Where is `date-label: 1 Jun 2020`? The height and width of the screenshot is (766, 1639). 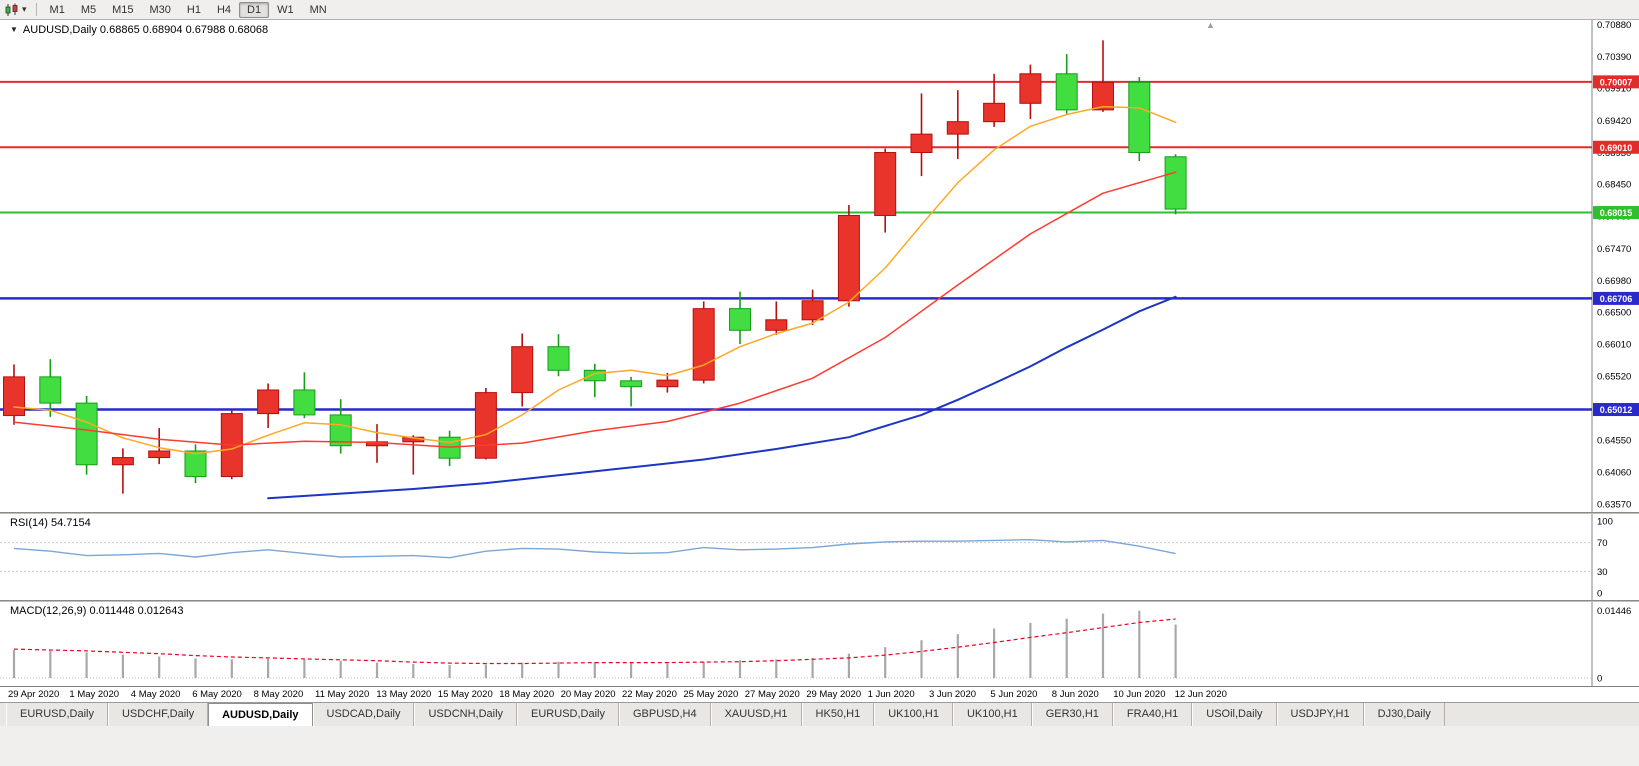 date-label: 1 Jun 2020 is located at coordinates (891, 694).